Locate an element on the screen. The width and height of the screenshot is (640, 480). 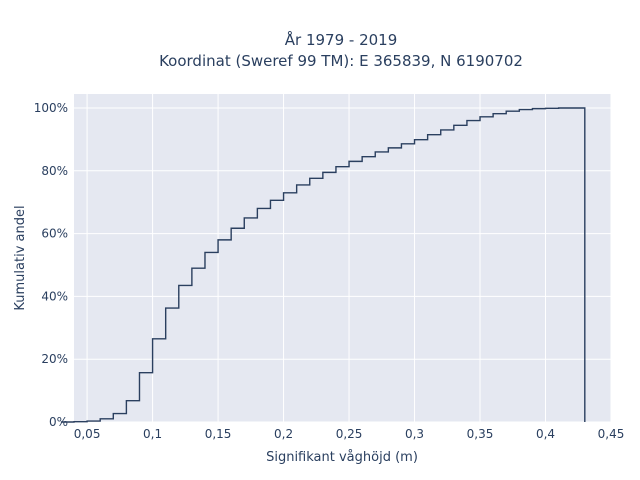
y-tick-label: 40% is located at coordinates (54, 296).